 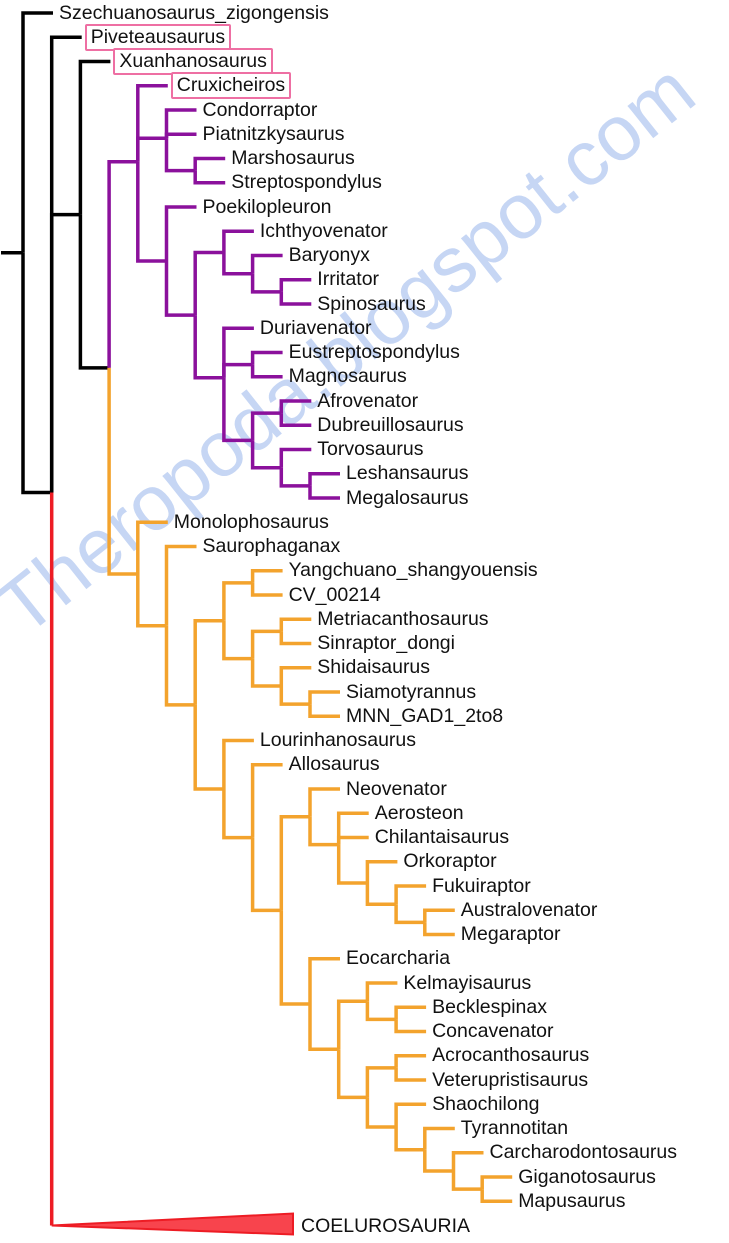 I want to click on tip-label: Marshosaurus, so click(x=293, y=158).